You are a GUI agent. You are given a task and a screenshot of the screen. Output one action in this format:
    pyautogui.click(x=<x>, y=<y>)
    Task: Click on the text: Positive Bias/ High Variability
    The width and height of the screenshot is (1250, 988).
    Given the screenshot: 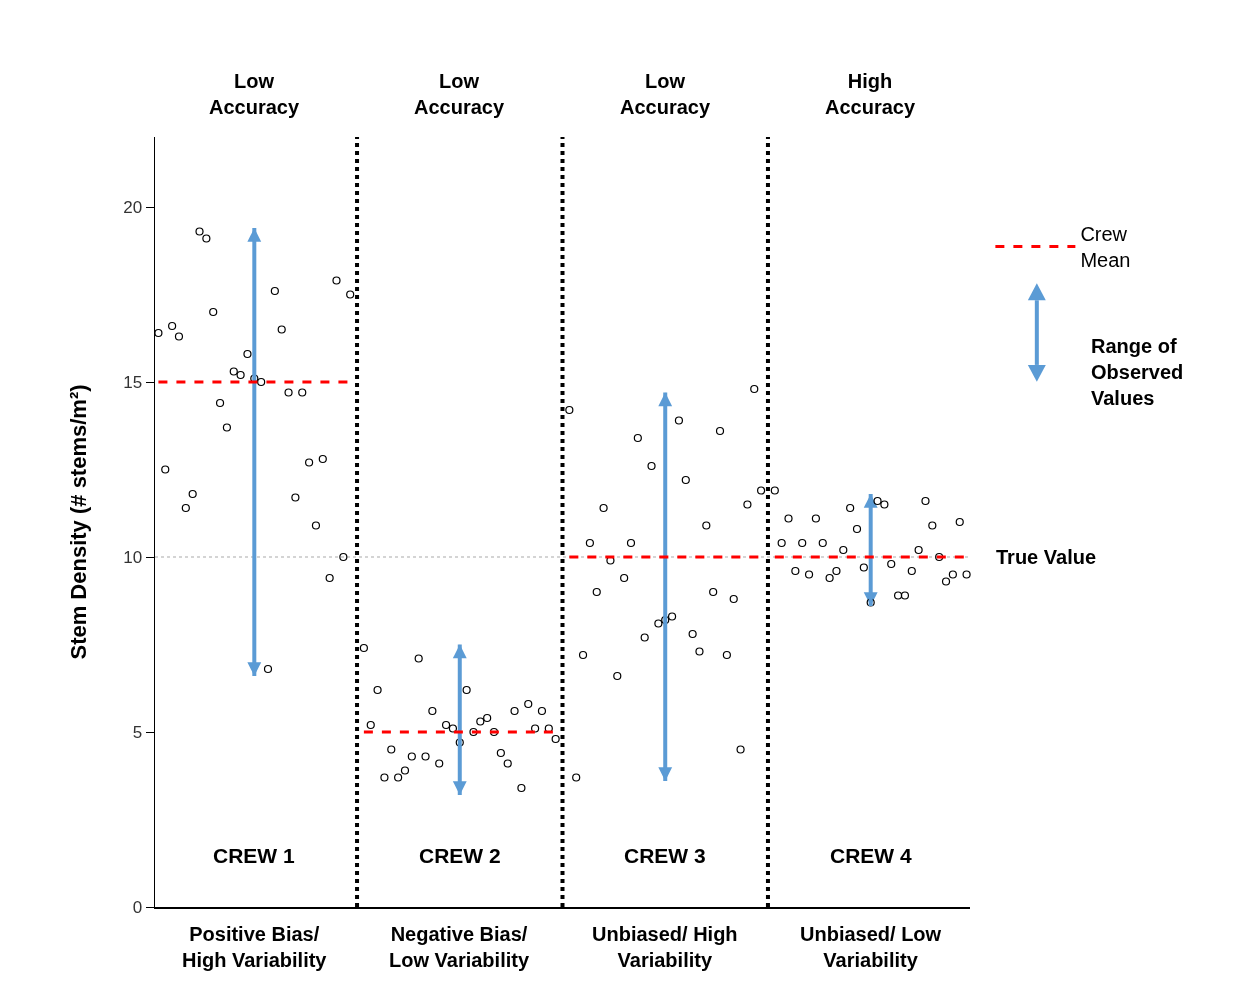 What is the action you would take?
    pyautogui.click(x=255, y=947)
    